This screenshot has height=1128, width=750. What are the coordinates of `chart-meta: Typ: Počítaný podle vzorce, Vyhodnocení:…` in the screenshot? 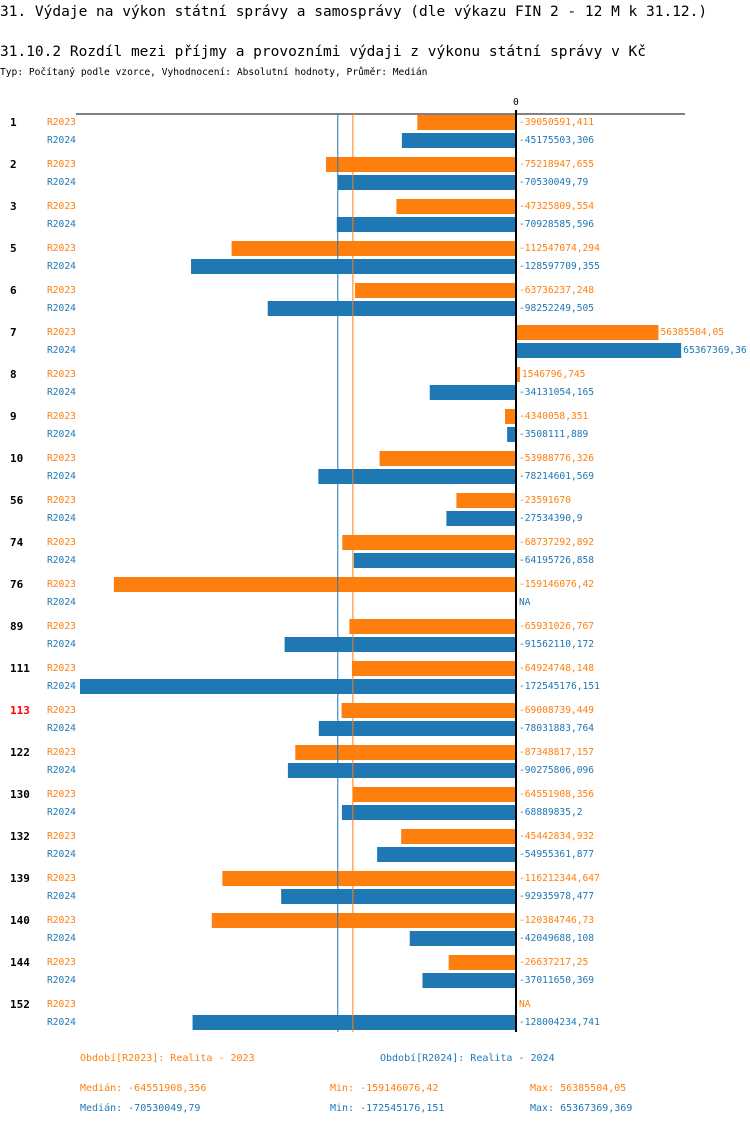 It's located at (214, 72).